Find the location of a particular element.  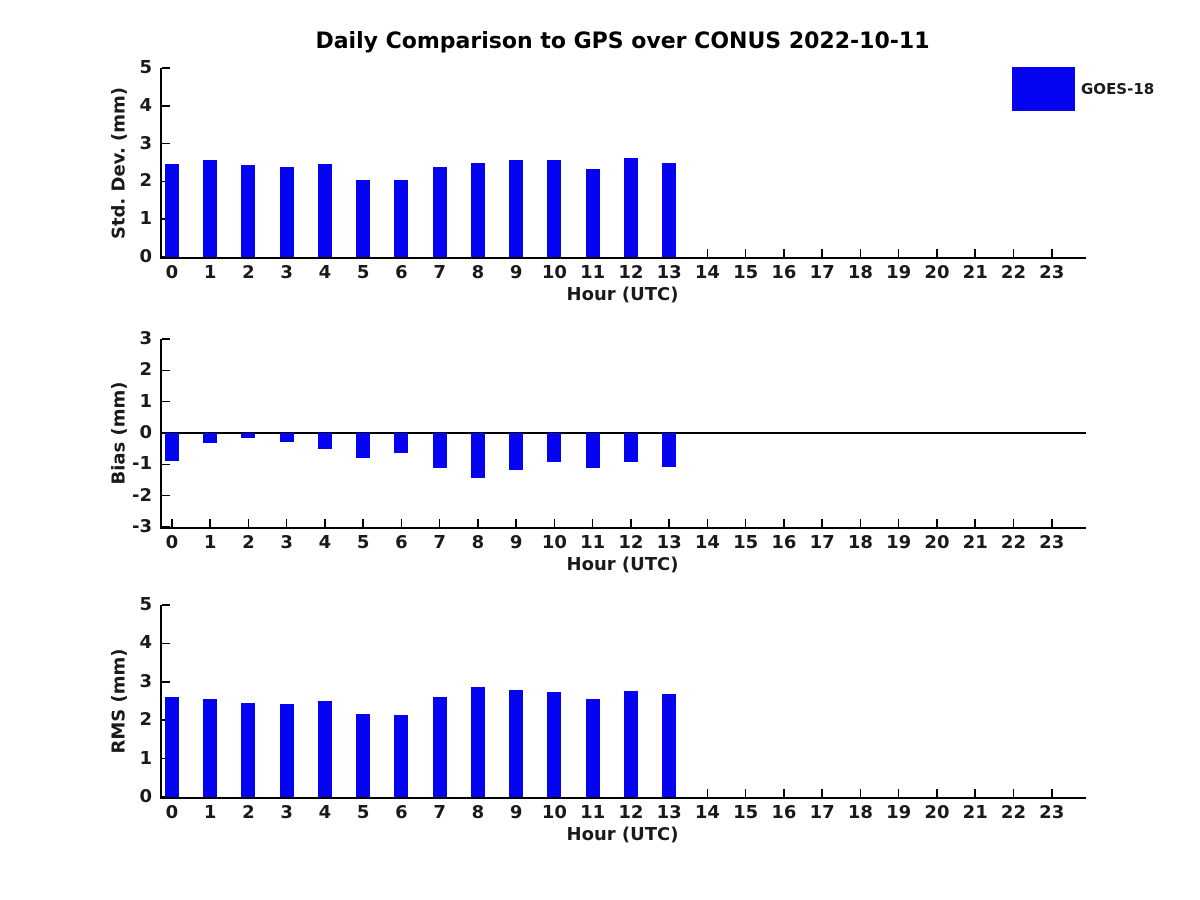

x-tick-label: 7 is located at coordinates (439, 812).